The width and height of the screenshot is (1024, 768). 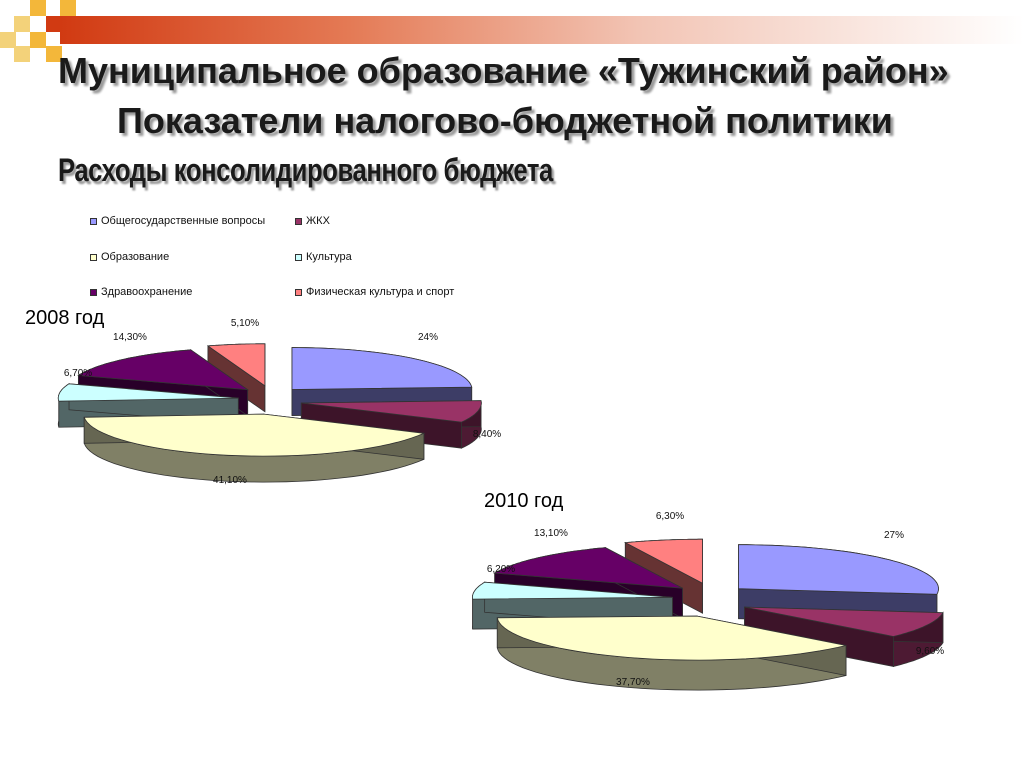 I want to click on header-decoration, so click(x=512, y=31).